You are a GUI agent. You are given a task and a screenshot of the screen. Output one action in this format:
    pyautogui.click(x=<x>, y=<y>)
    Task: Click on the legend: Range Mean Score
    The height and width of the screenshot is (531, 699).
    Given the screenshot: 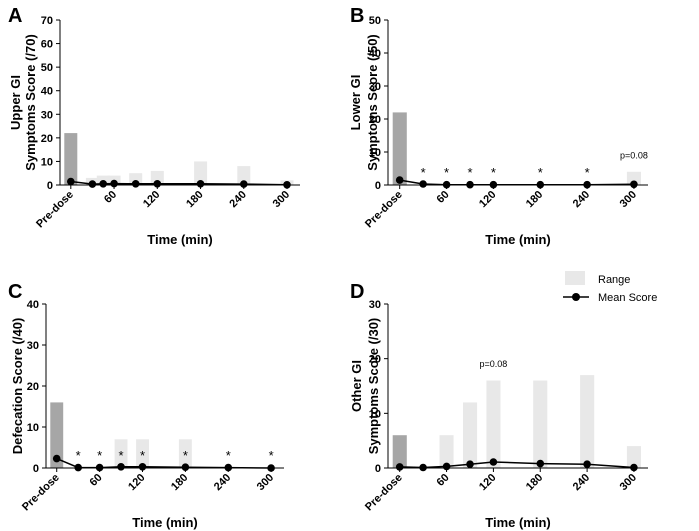 What is the action you would take?
    pyautogui.click(x=610, y=287)
    